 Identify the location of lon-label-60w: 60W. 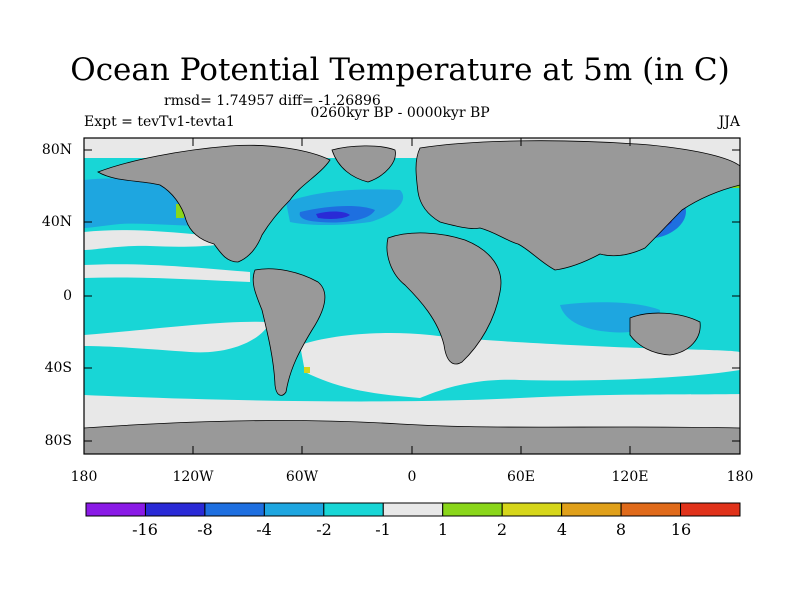
(302, 477).